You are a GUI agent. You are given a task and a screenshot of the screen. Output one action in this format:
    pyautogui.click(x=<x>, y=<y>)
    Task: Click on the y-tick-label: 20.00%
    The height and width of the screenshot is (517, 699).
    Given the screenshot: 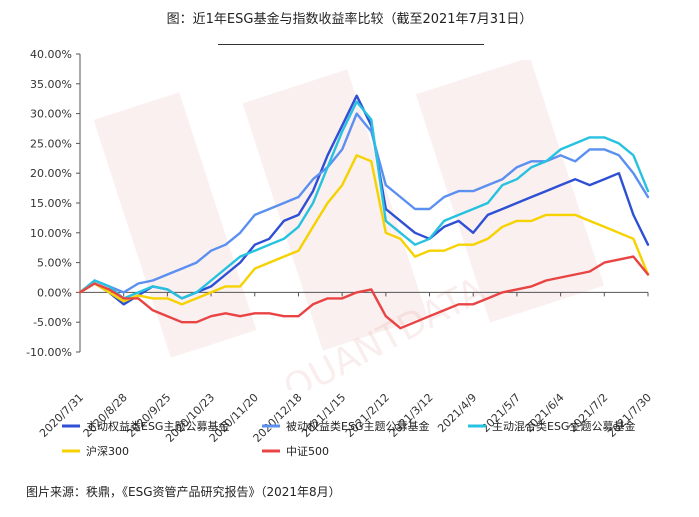 What is the action you would take?
    pyautogui.click(x=51, y=173)
    